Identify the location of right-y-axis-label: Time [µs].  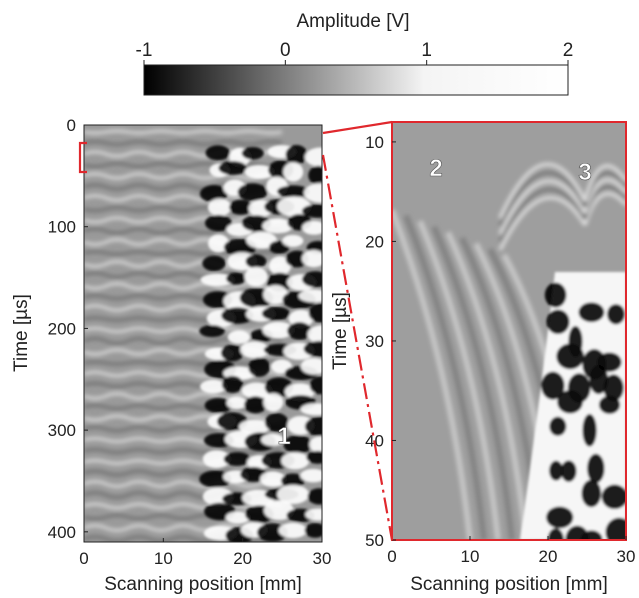
(340, 331).